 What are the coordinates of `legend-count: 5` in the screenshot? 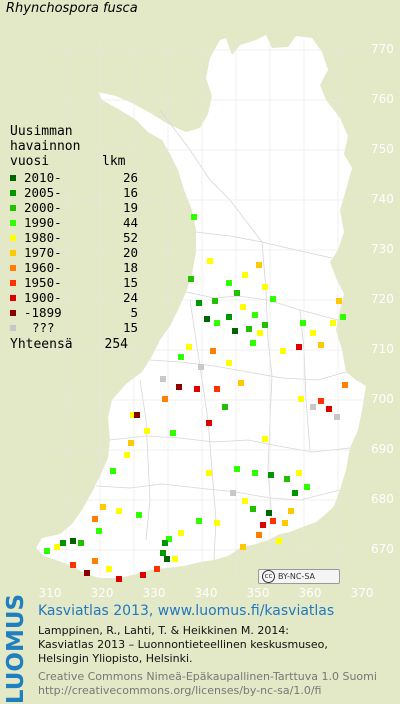 It's located at (134, 312).